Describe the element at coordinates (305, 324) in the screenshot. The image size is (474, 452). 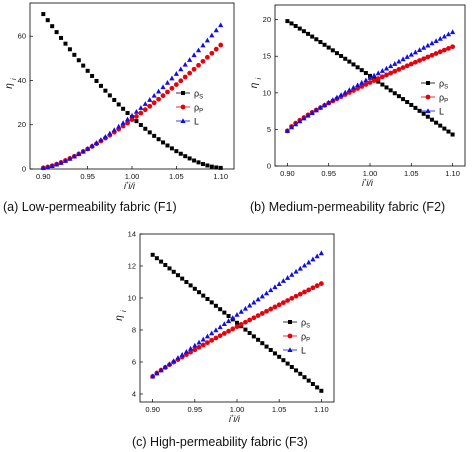
I see `legend-label: ρS` at that location.